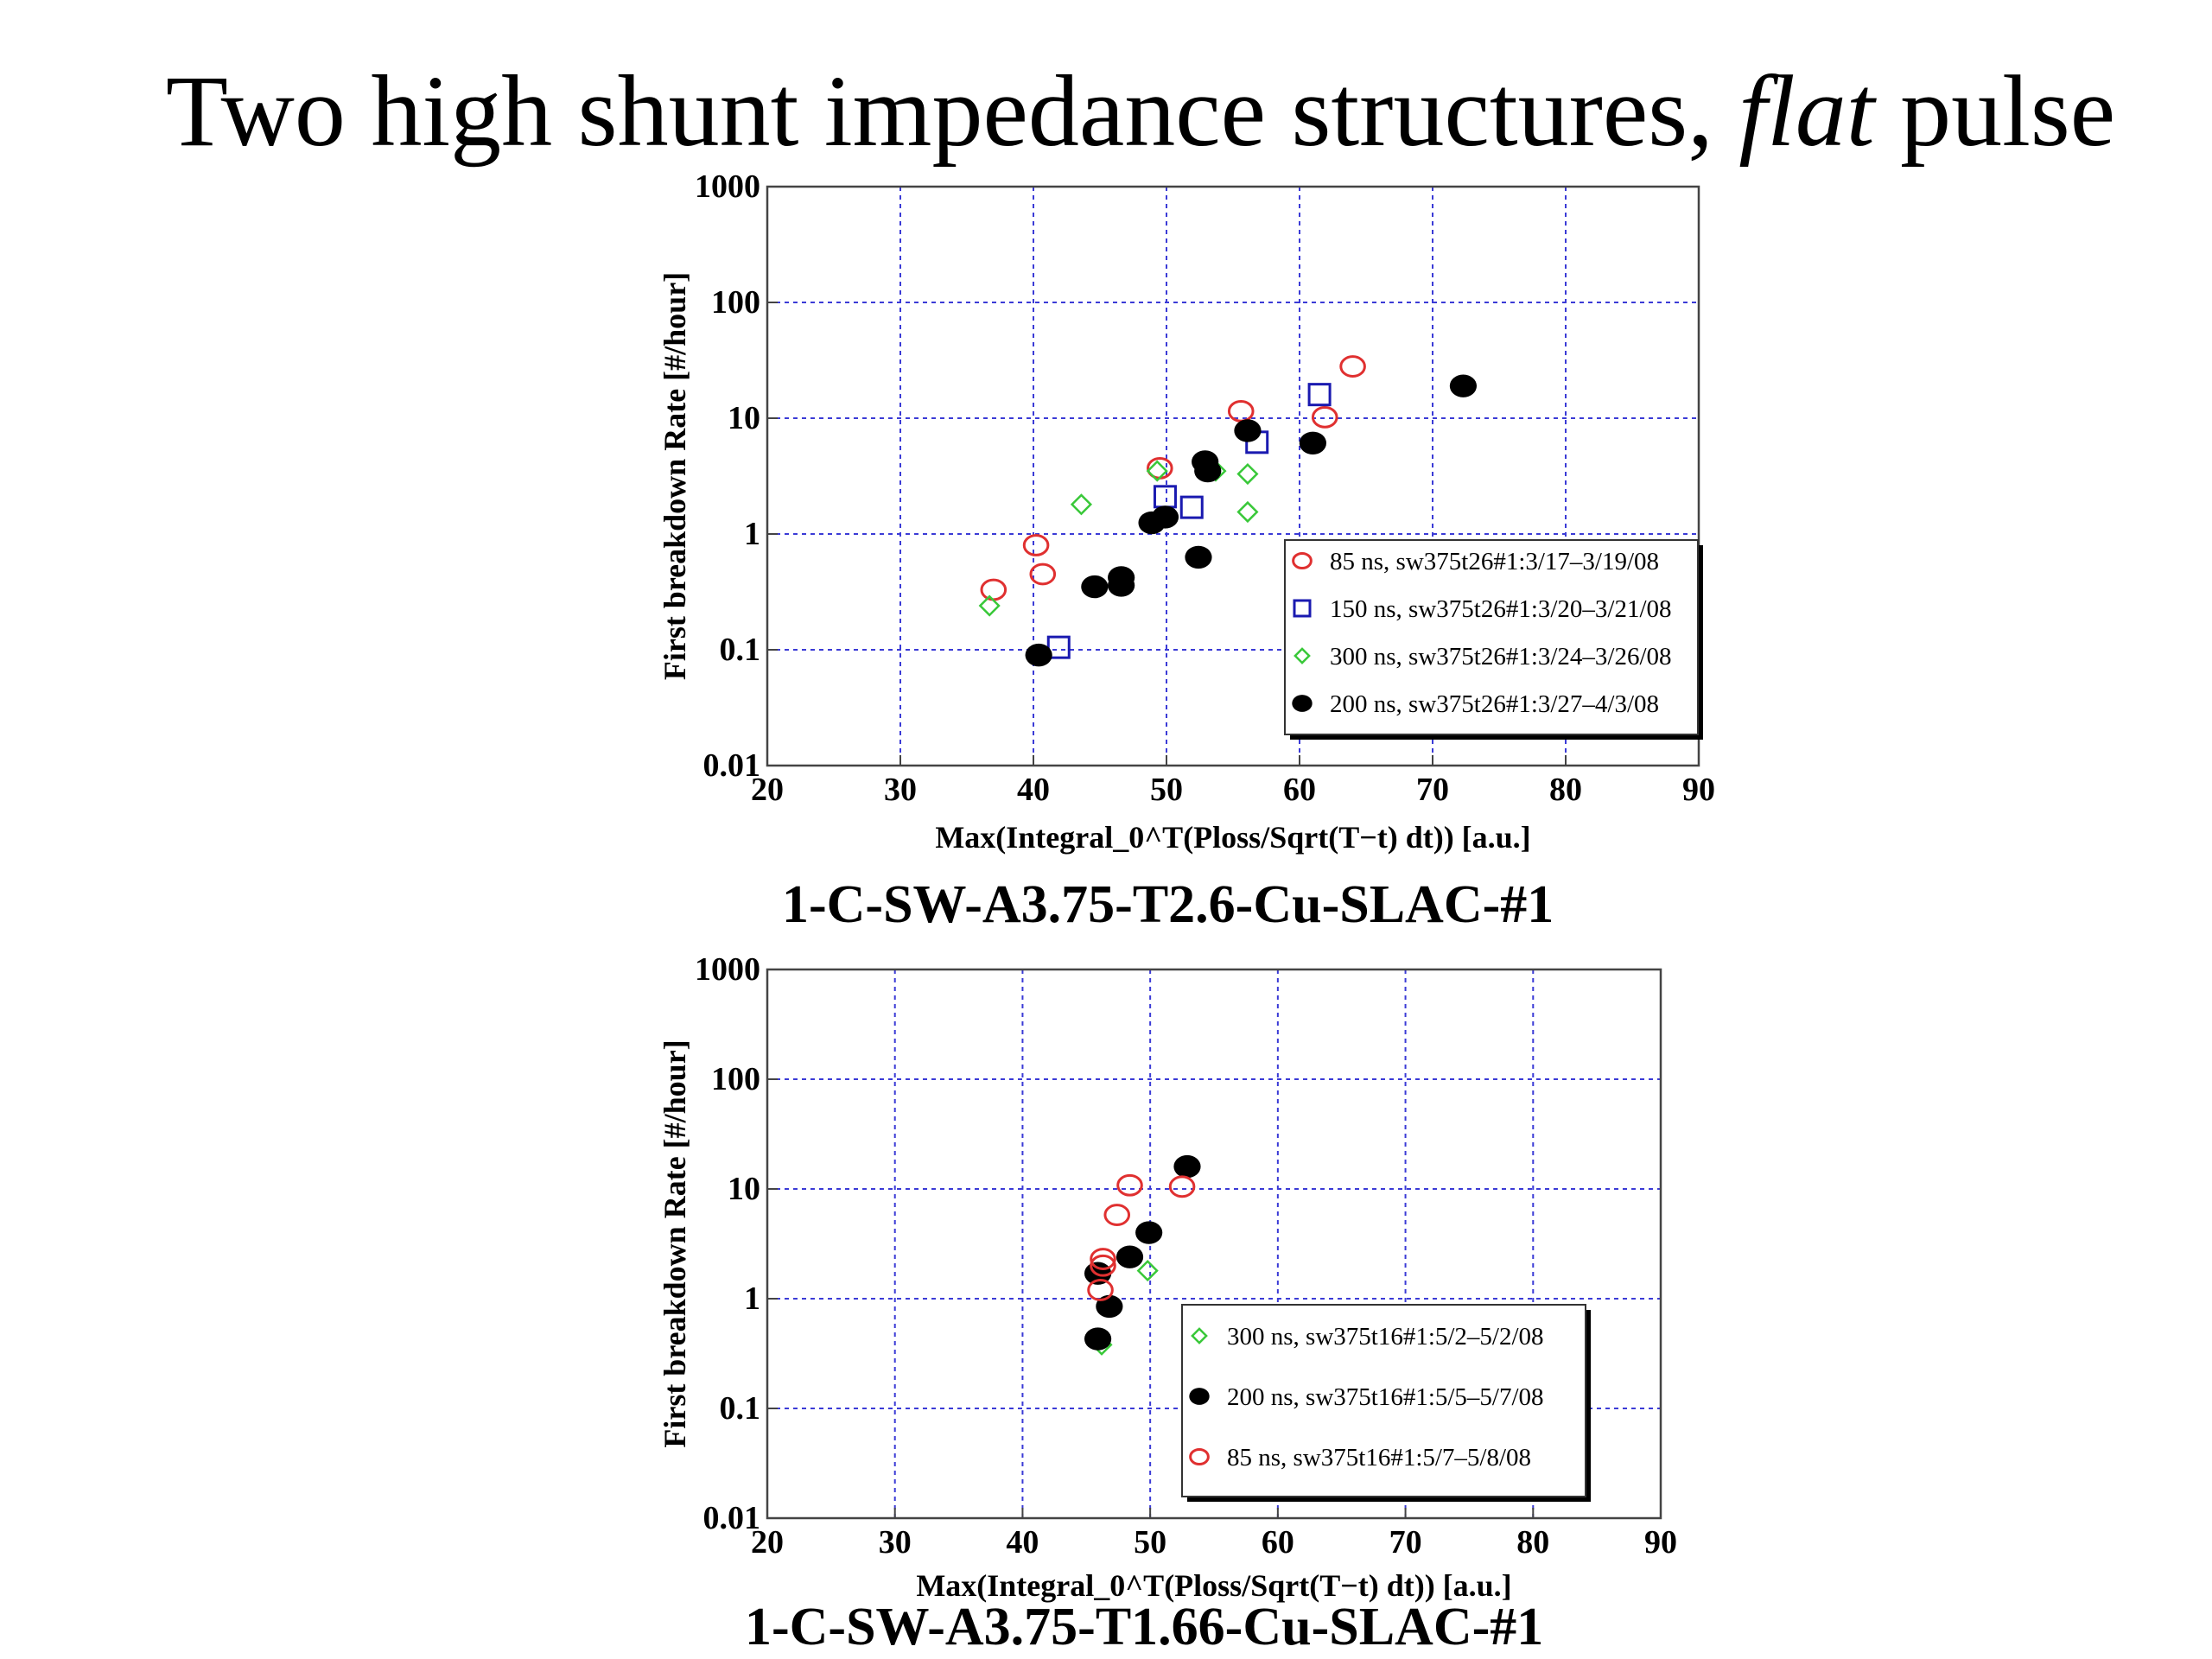 The image size is (2212, 1659). Describe the element at coordinates (1299, 790) in the screenshot. I see `chart1-x-tick-label: 60` at that location.